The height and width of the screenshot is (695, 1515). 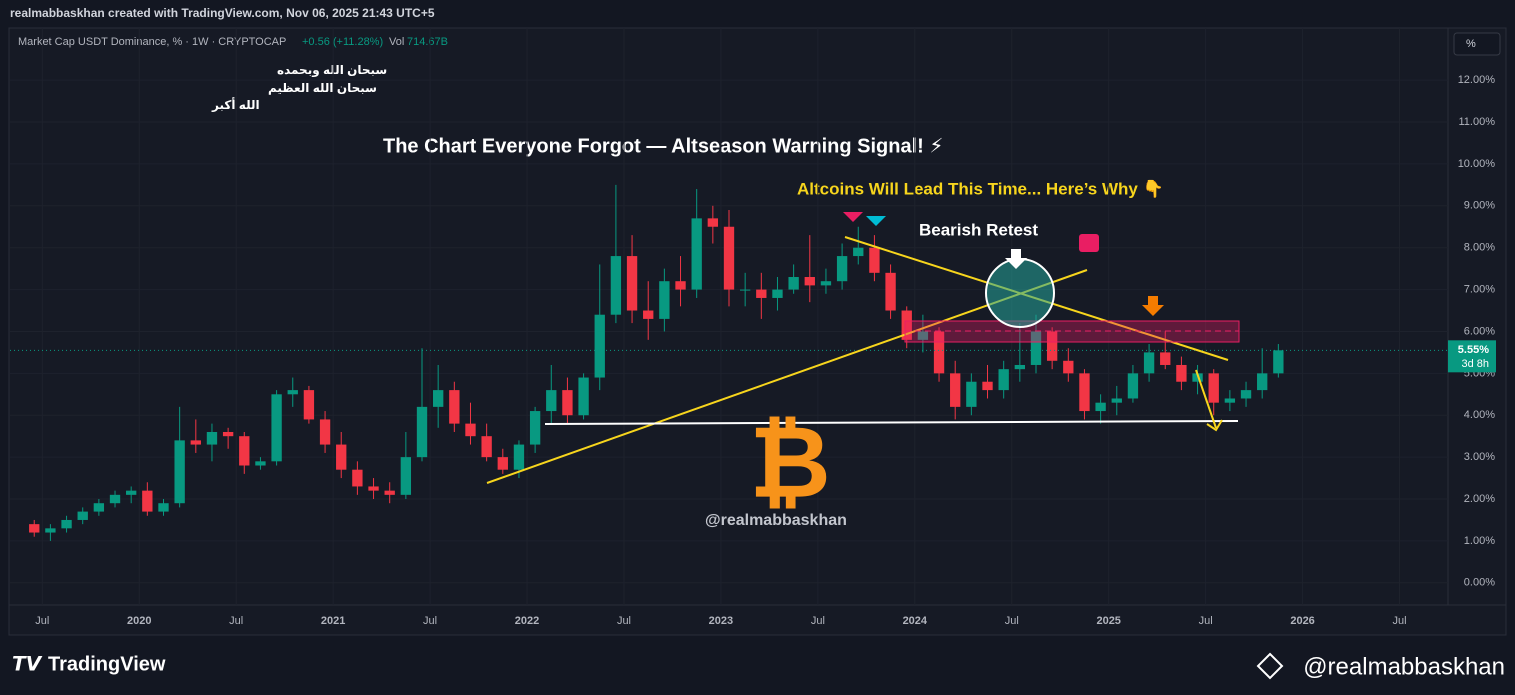 What do you see at coordinates (787, 376) in the screenshot?
I see `trendline` at bounding box center [787, 376].